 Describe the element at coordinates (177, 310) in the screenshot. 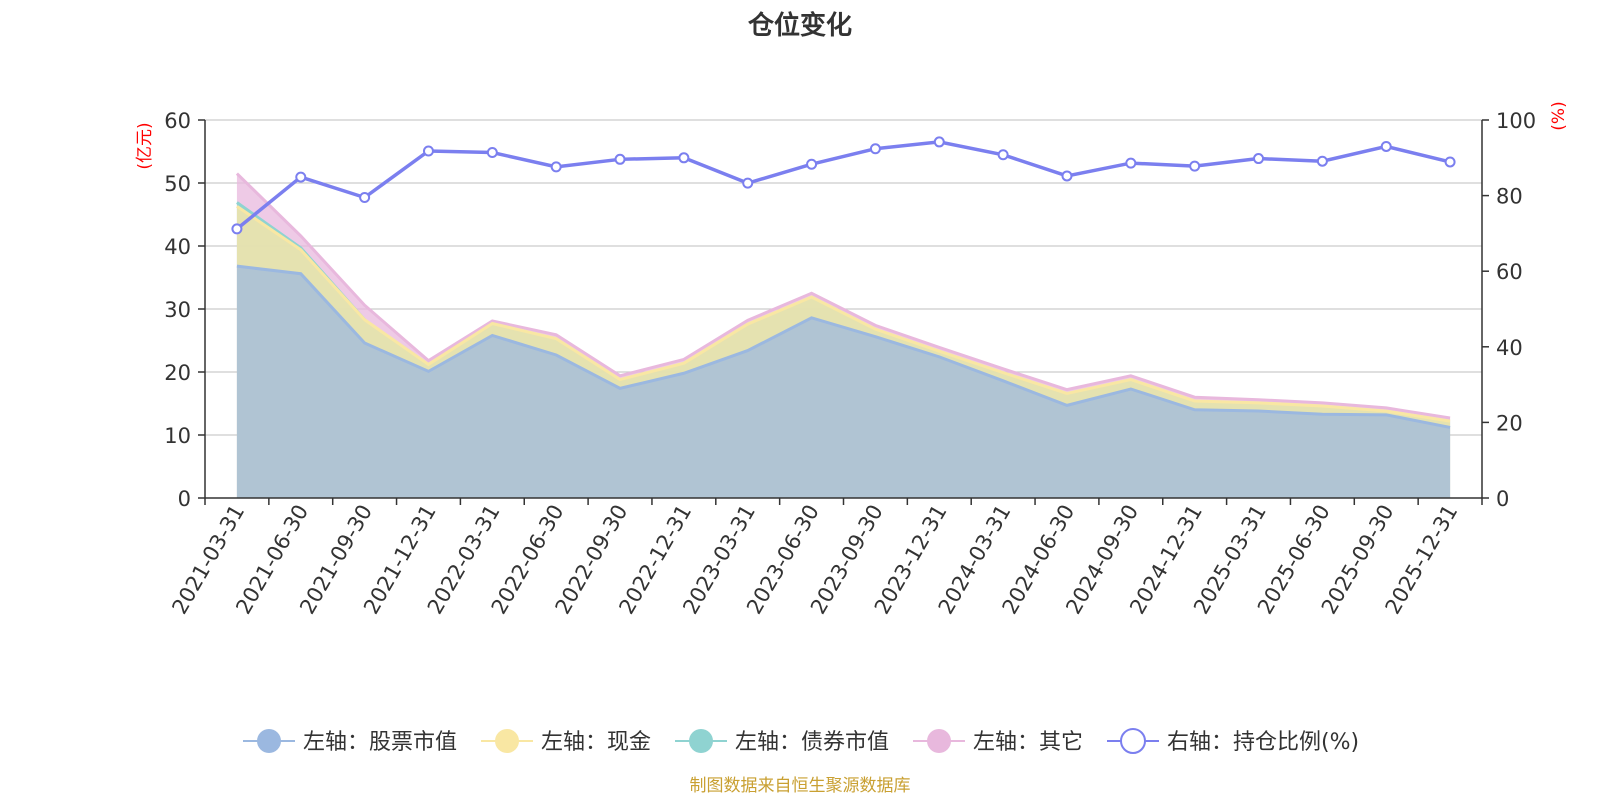

I see `left-axis-tick-label: 30` at that location.